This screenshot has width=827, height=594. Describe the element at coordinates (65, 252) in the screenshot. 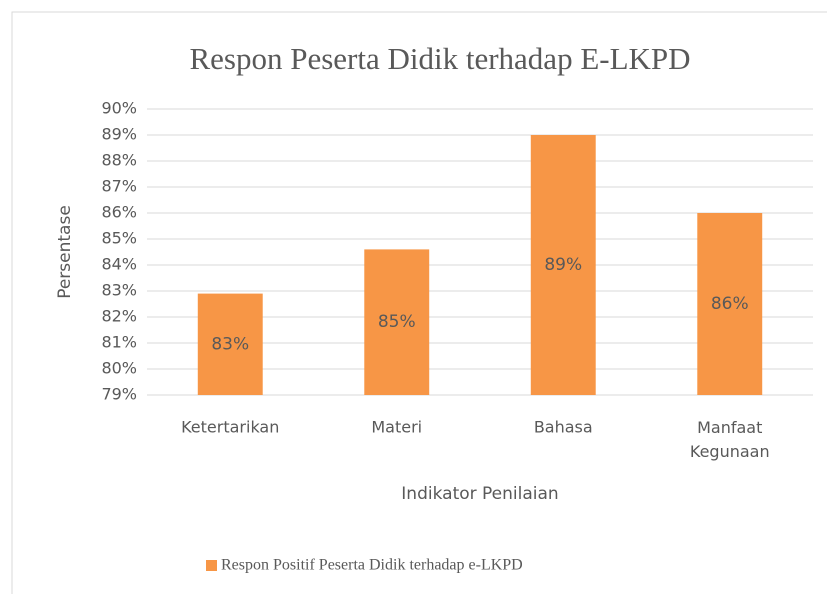

I see `y-axis-title: Persentase` at that location.